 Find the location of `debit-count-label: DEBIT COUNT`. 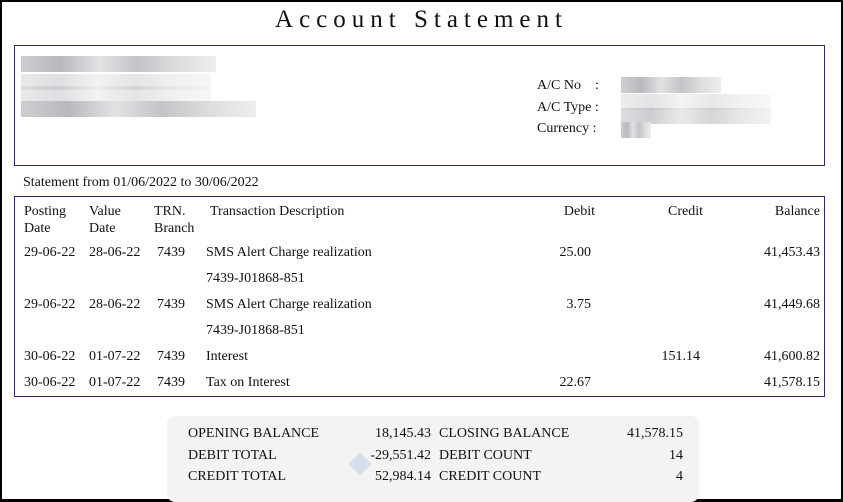

debit-count-label: DEBIT COUNT is located at coordinates (485, 455).